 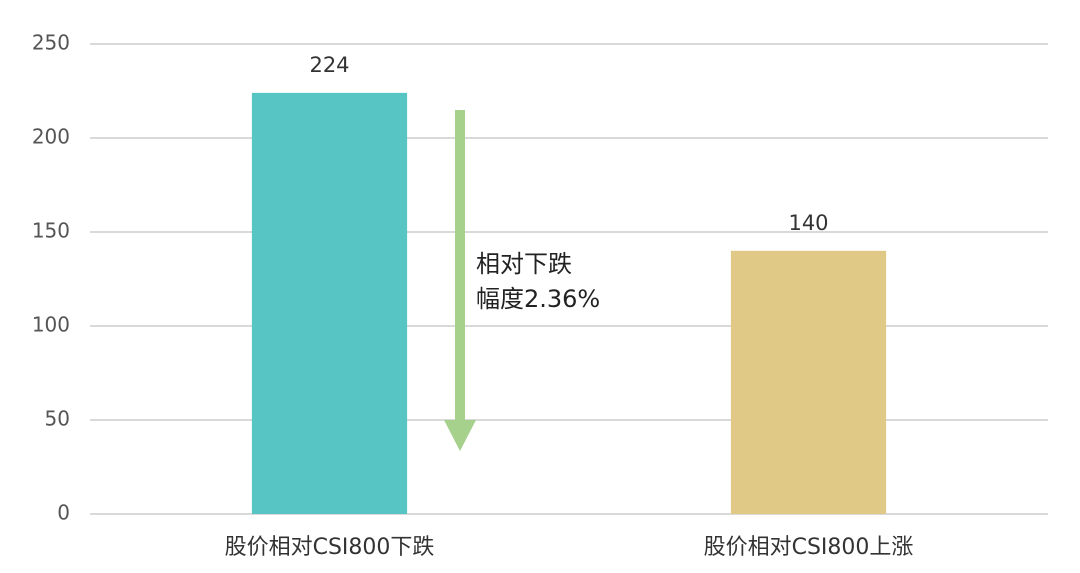 What do you see at coordinates (460, 435) in the screenshot?
I see `arrow-head` at bounding box center [460, 435].